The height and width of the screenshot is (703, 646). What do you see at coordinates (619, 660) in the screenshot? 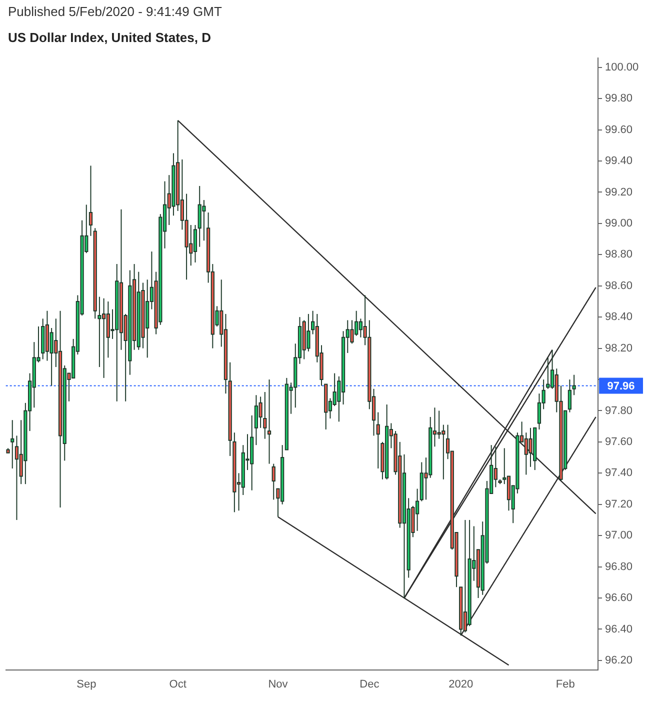
I see `y-tick-label: 96.20` at bounding box center [619, 660].